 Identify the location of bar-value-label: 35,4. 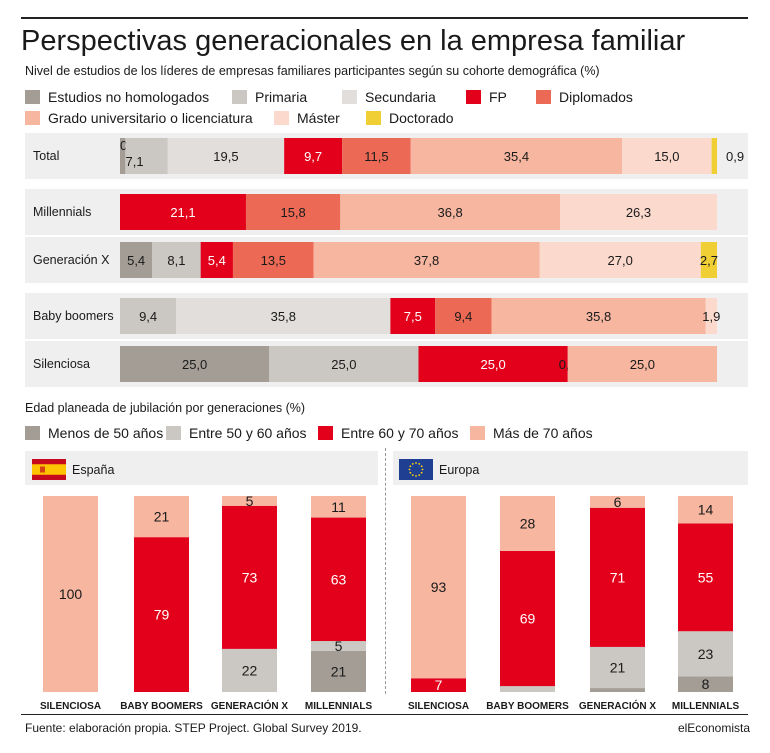
(516, 156).